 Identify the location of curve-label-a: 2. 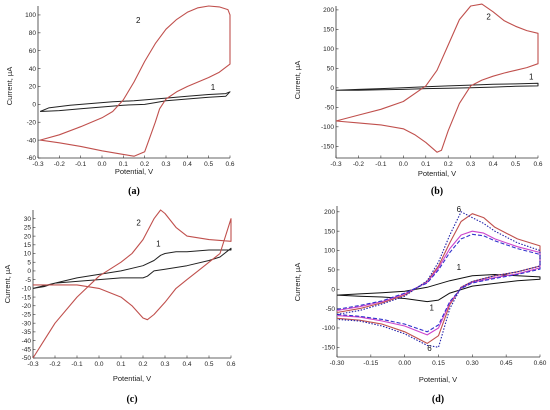
(138, 20).